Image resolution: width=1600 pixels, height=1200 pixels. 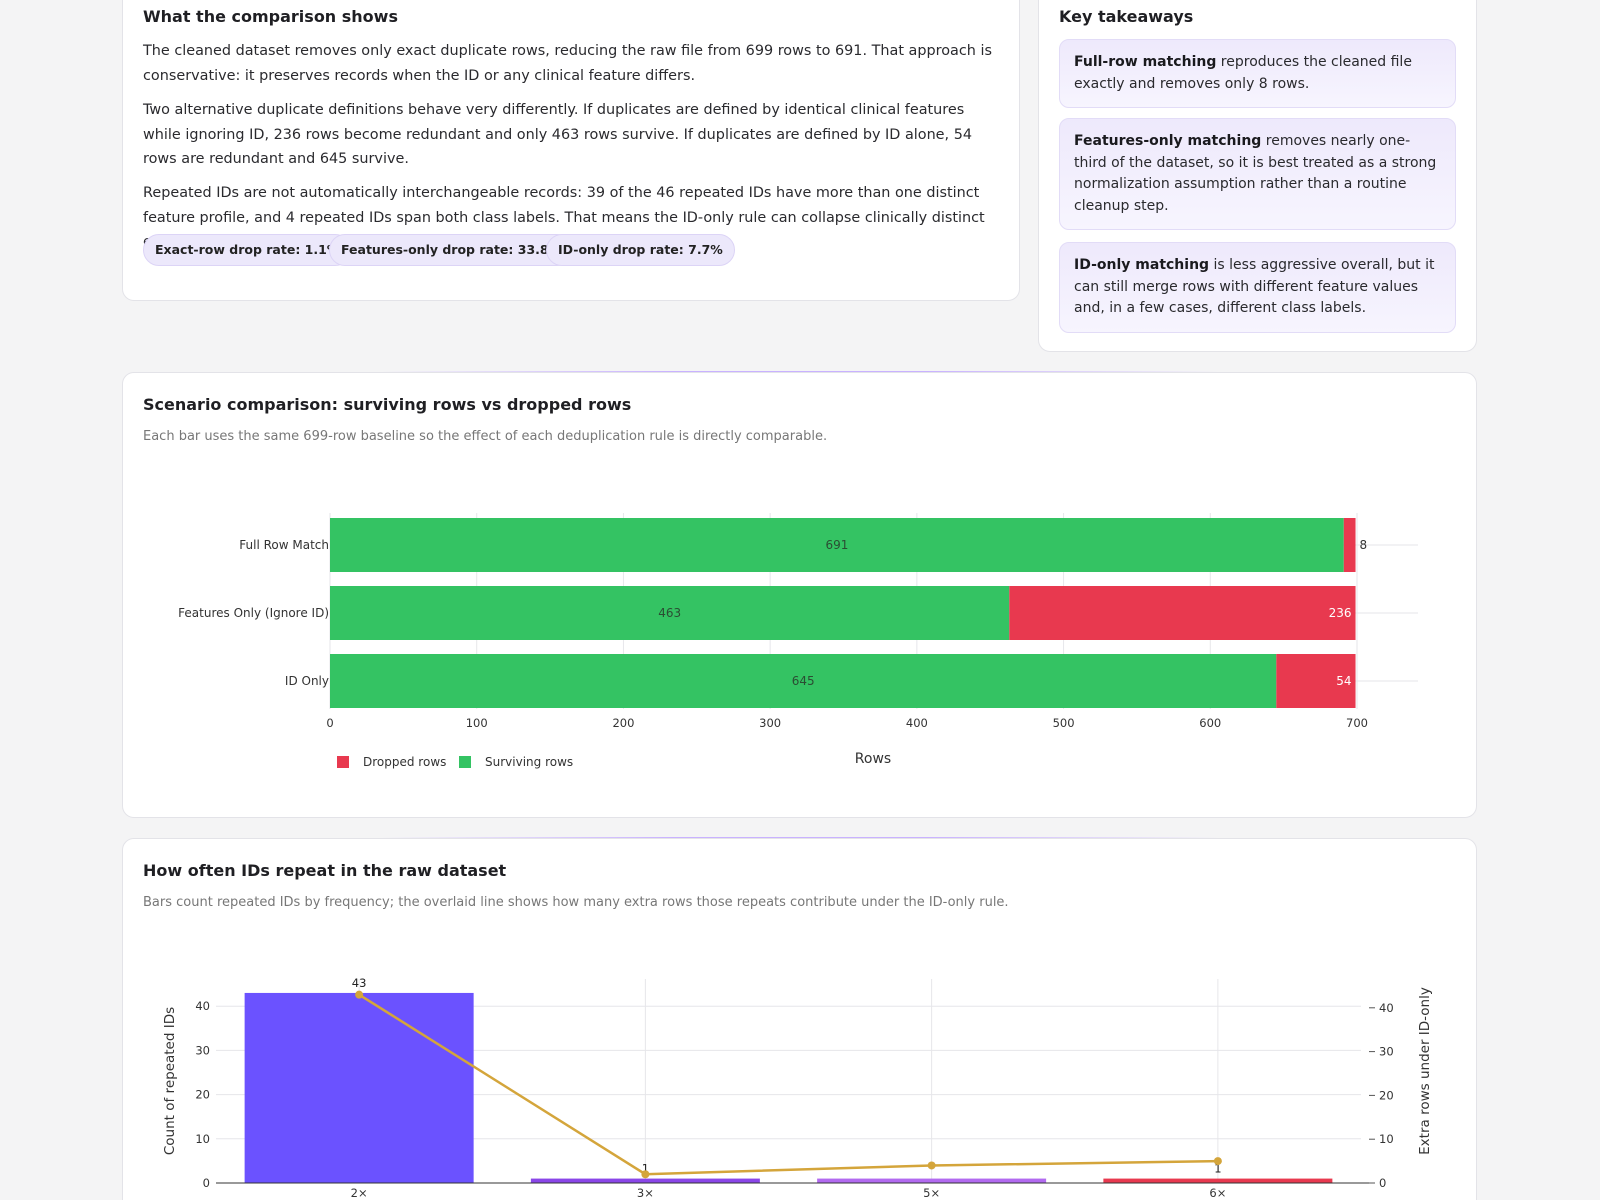 What do you see at coordinates (1340, 613) in the screenshot?
I see `dropped-value-label: 236` at bounding box center [1340, 613].